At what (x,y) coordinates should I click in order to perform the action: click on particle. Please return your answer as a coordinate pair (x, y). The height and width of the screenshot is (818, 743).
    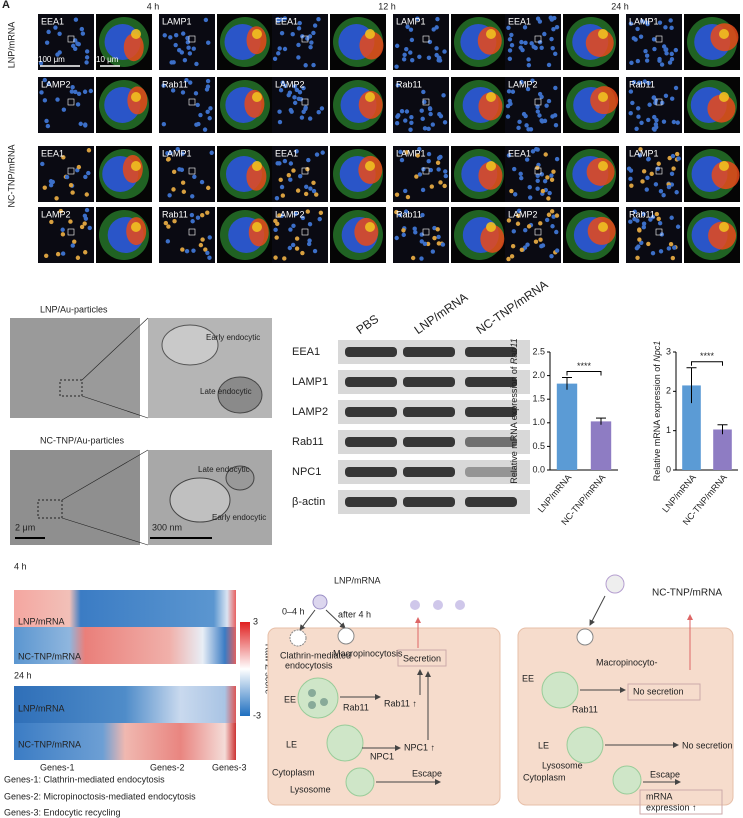
    Looking at the image, I should click on (438, 605).